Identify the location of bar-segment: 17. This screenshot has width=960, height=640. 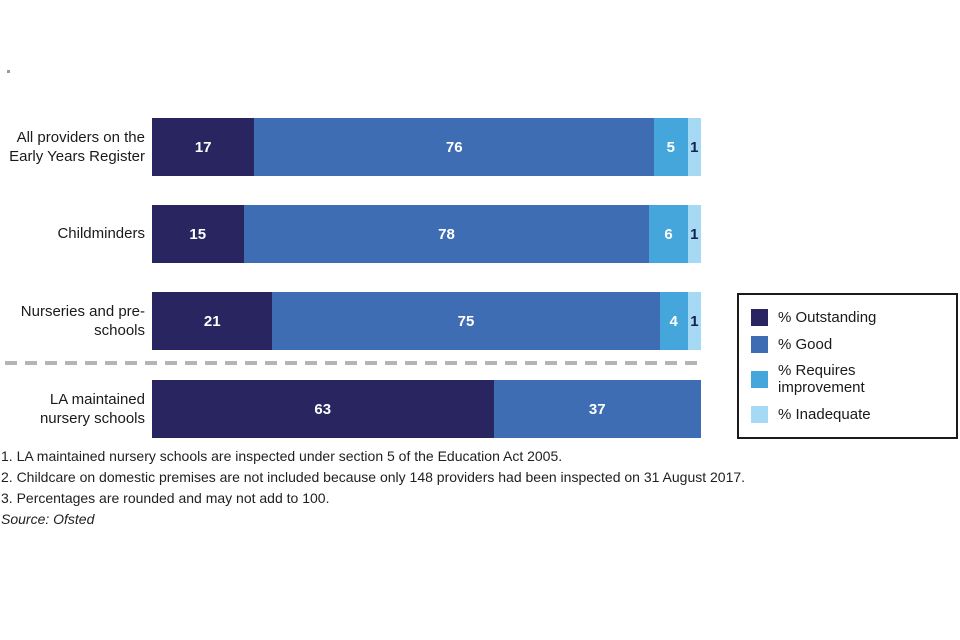
(203, 147).